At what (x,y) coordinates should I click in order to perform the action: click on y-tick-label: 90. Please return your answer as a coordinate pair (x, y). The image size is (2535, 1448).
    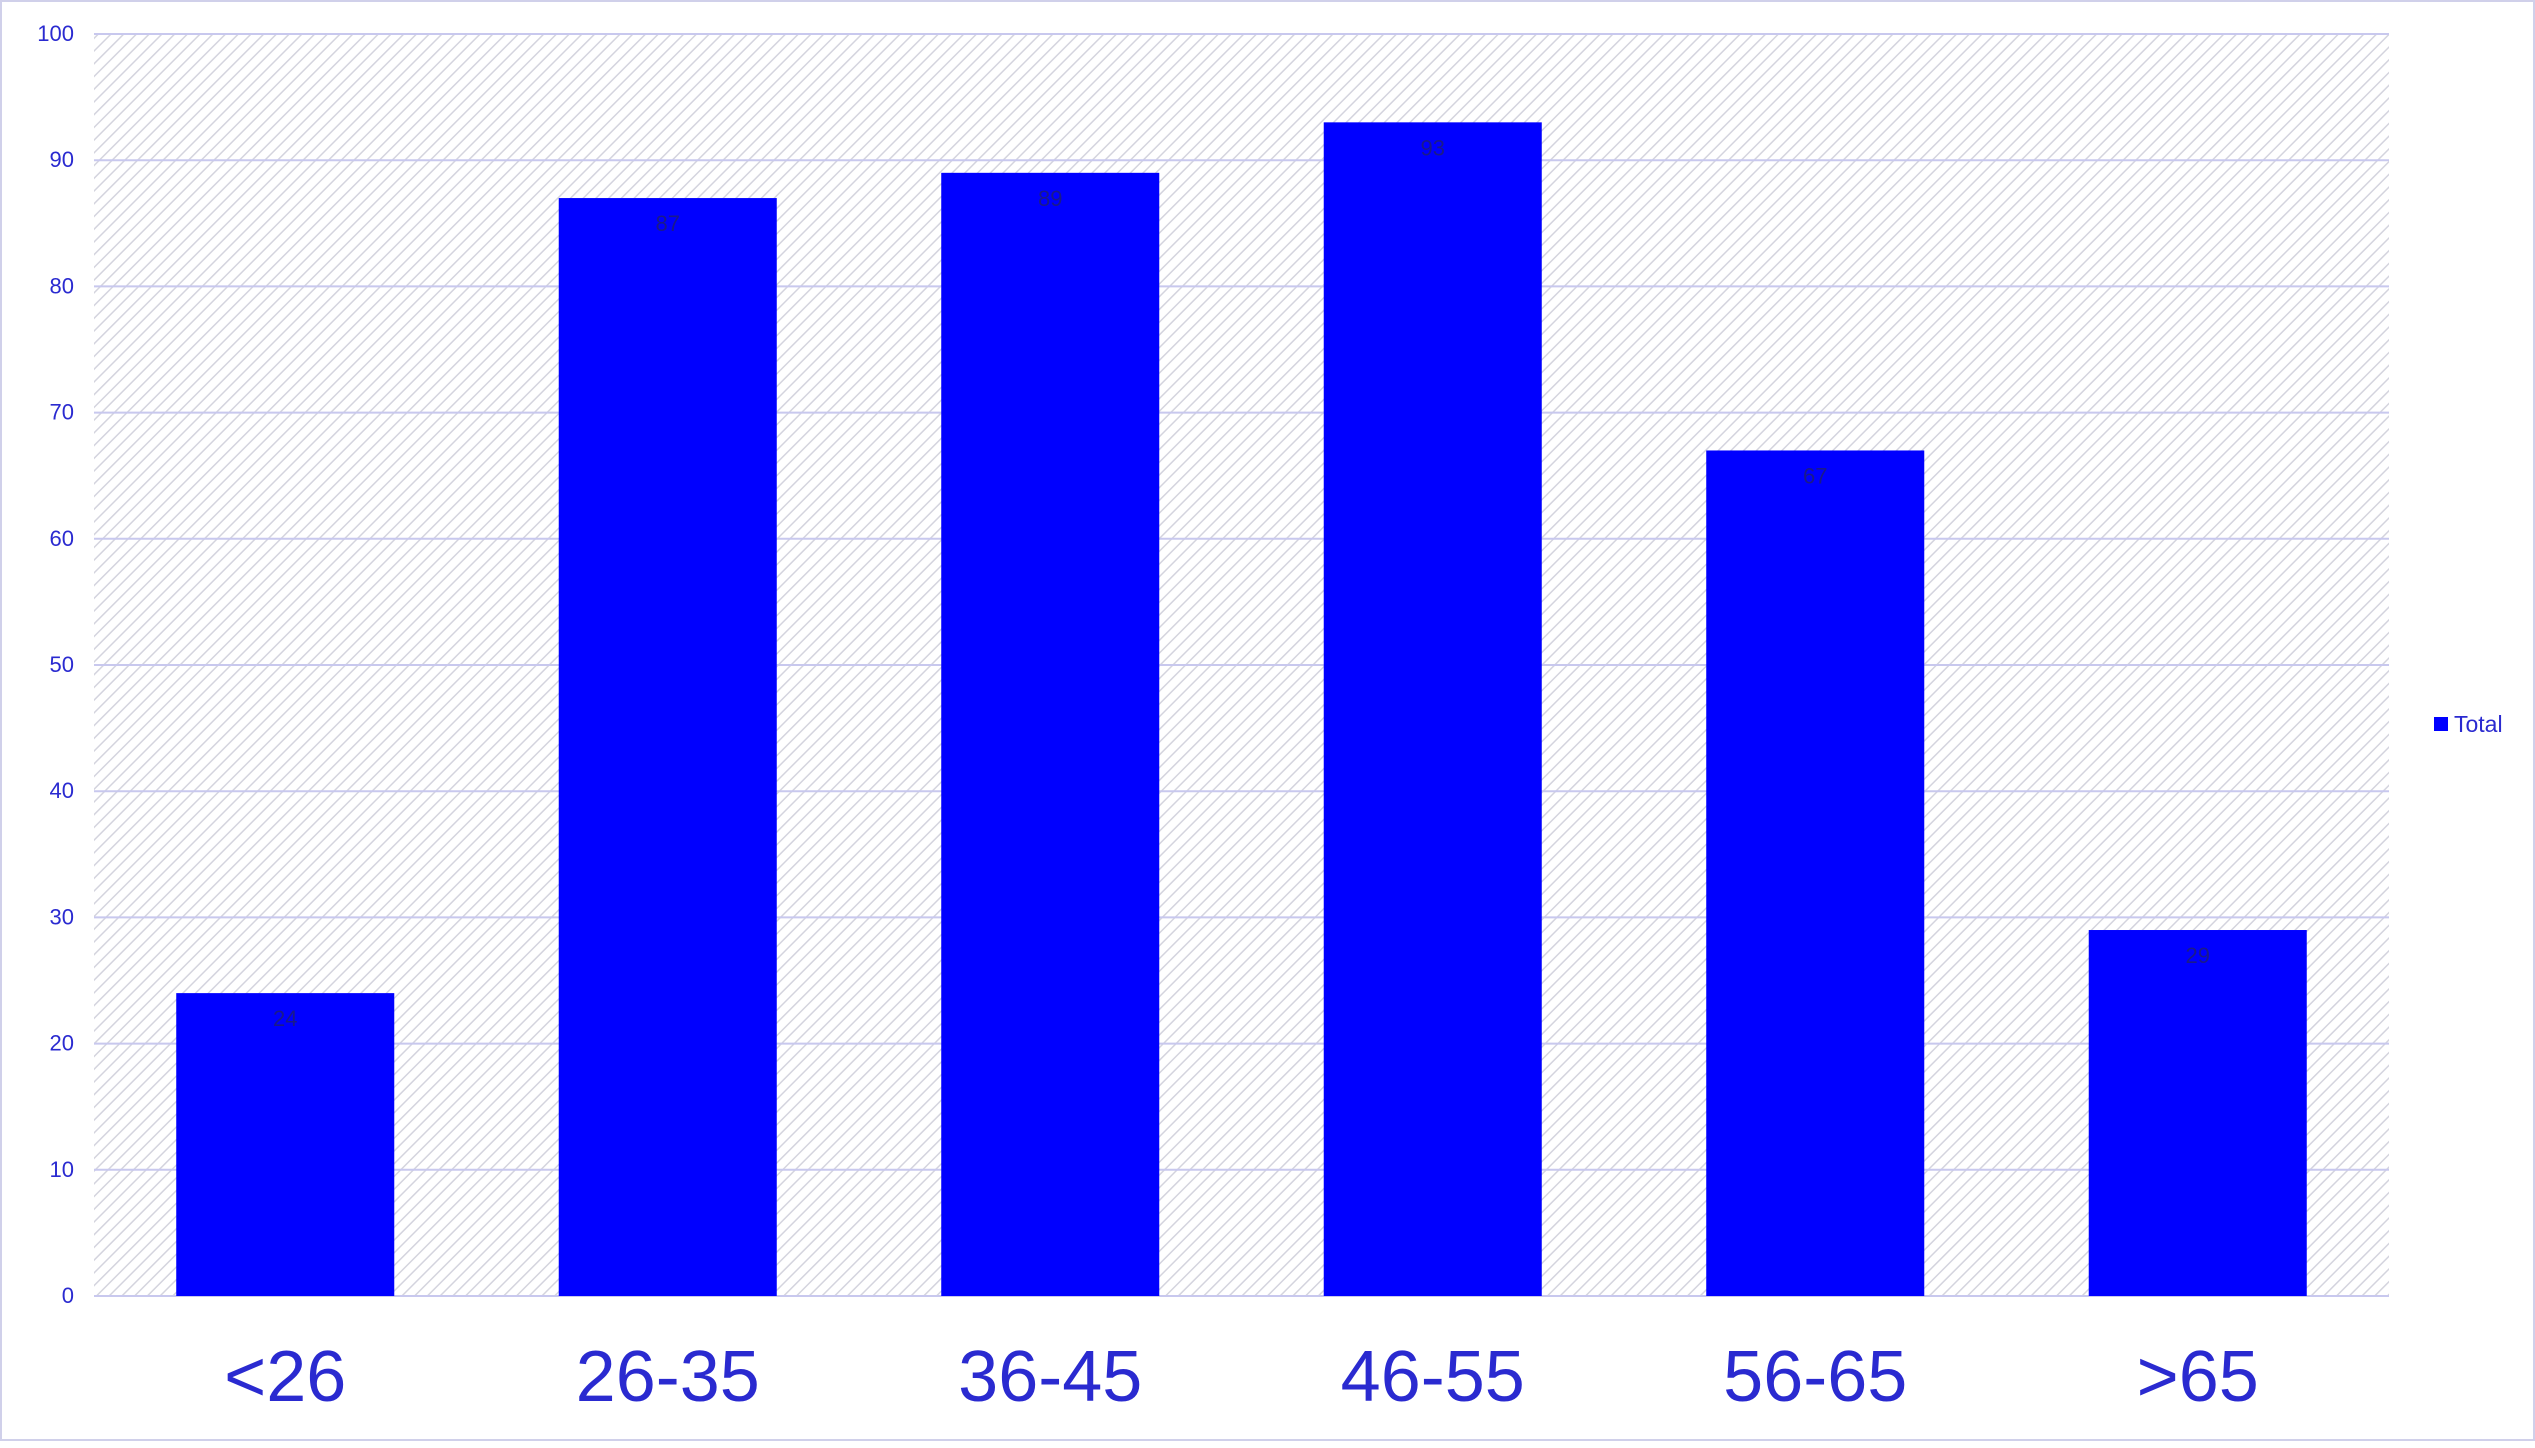
    Looking at the image, I should click on (62, 159).